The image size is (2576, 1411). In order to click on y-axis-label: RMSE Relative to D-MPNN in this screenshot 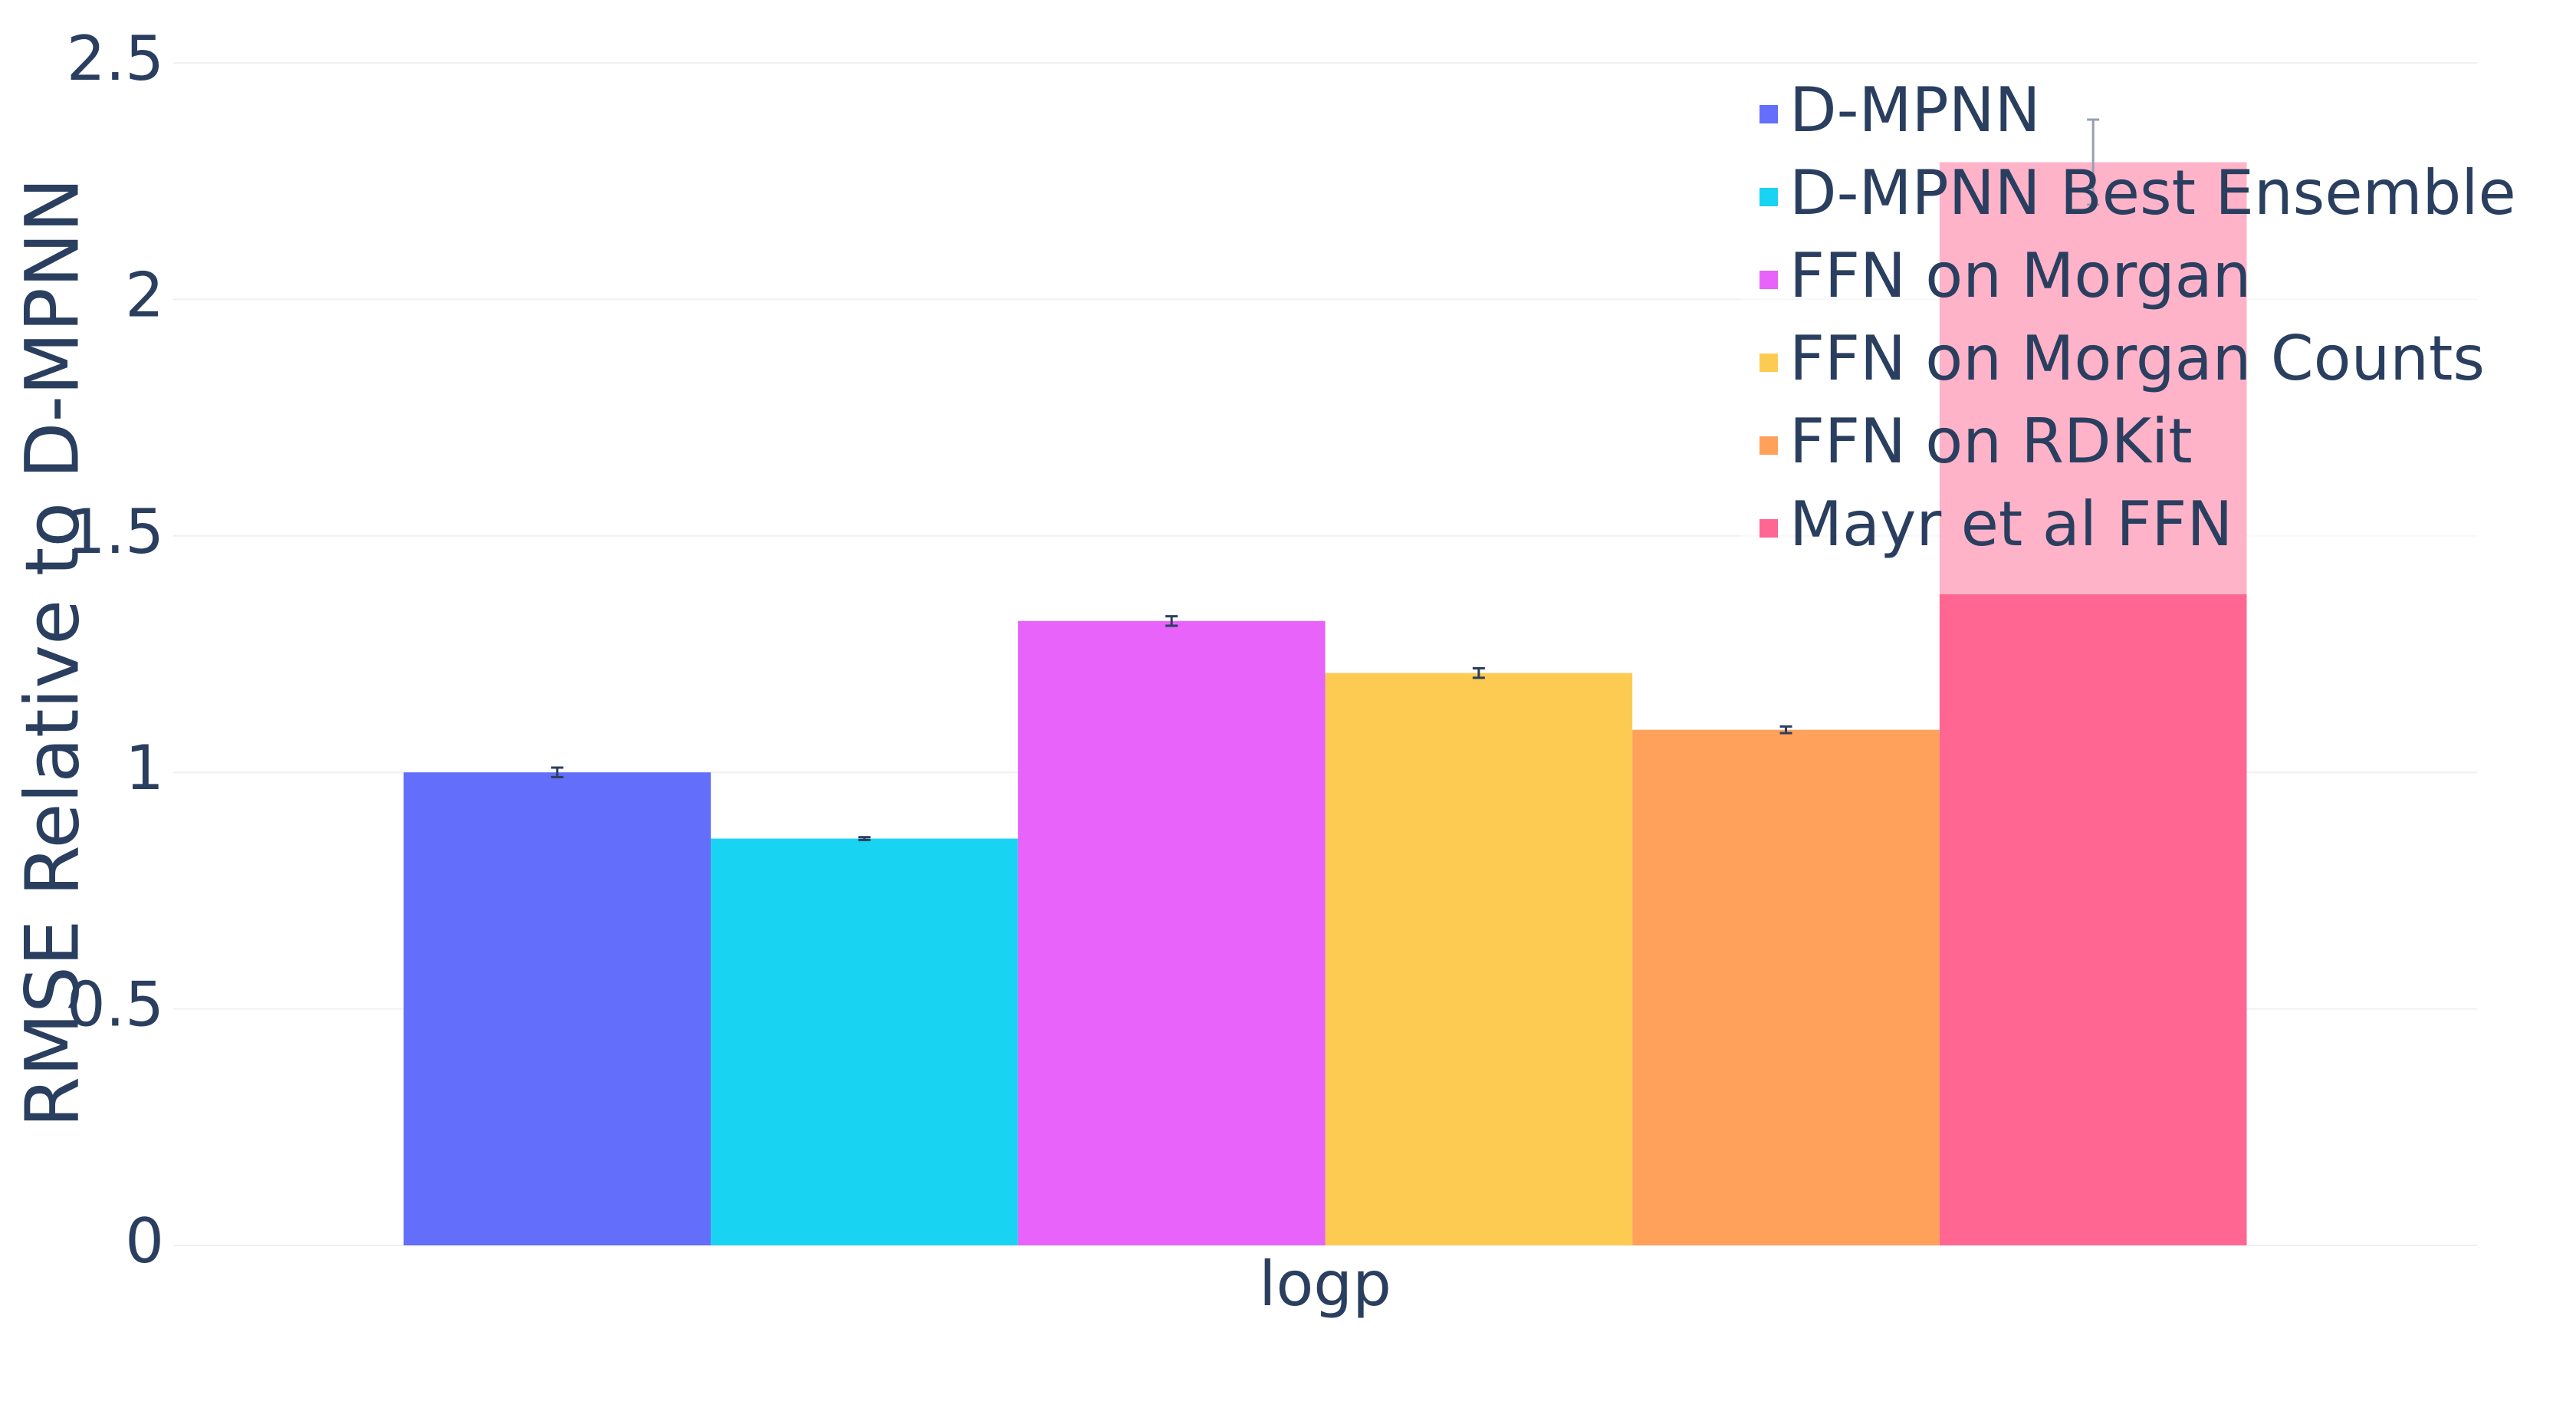, I will do `click(52, 652)`.